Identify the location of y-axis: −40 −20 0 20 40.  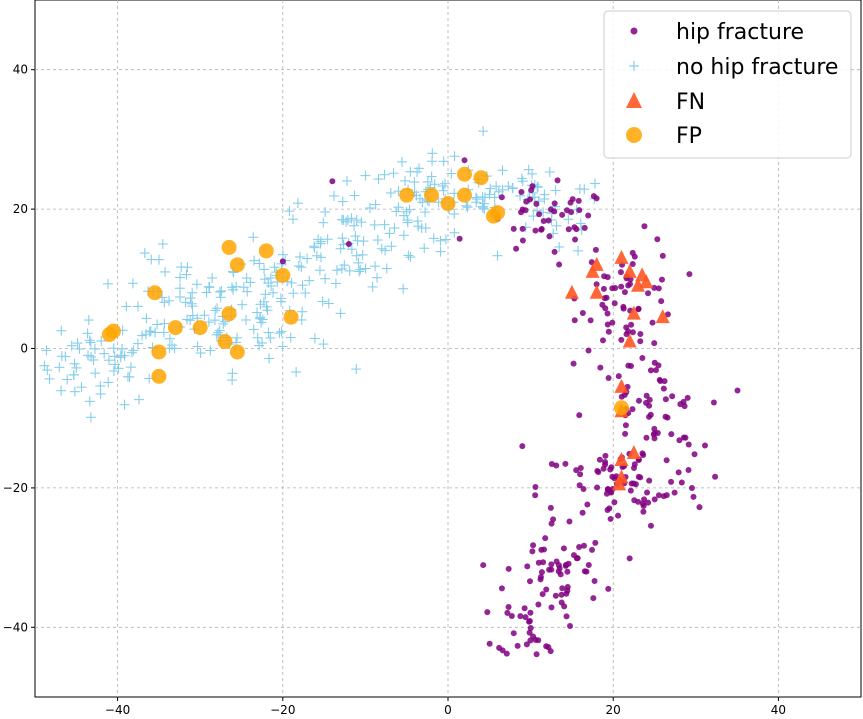
(19, 348).